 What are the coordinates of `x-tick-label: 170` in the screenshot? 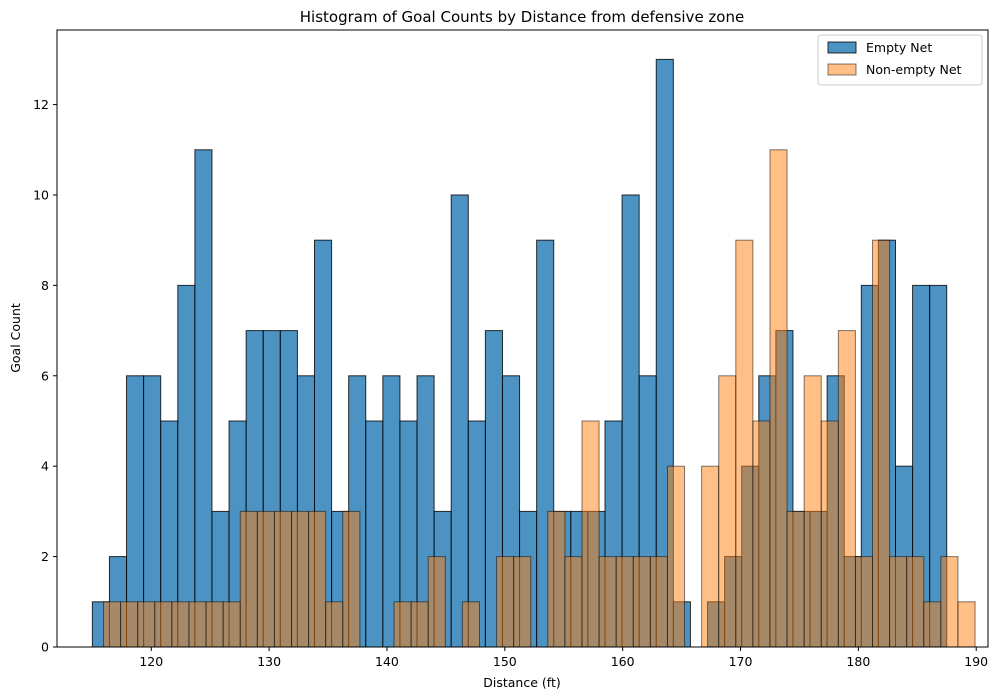 It's located at (741, 661).